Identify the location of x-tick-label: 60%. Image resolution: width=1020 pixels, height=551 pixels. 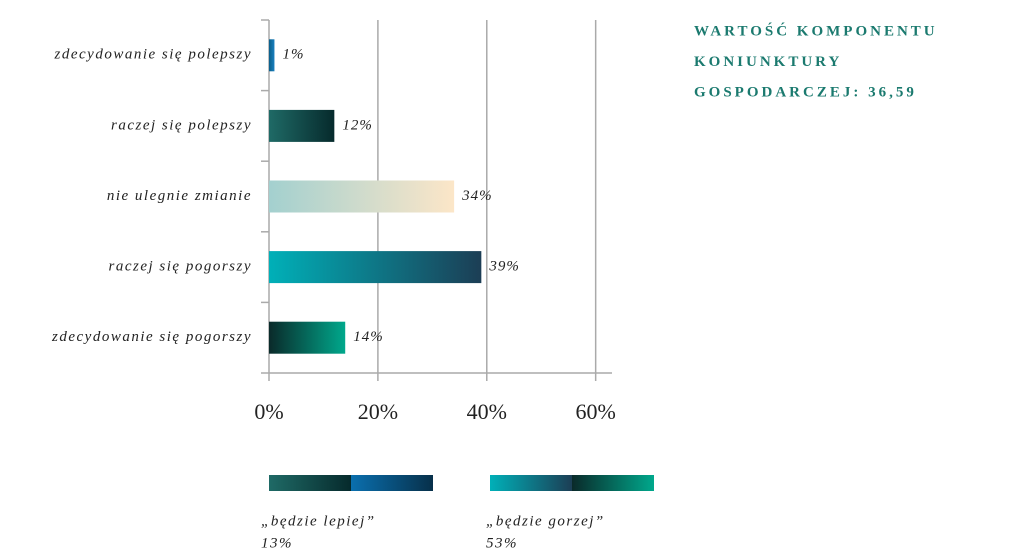
(596, 411).